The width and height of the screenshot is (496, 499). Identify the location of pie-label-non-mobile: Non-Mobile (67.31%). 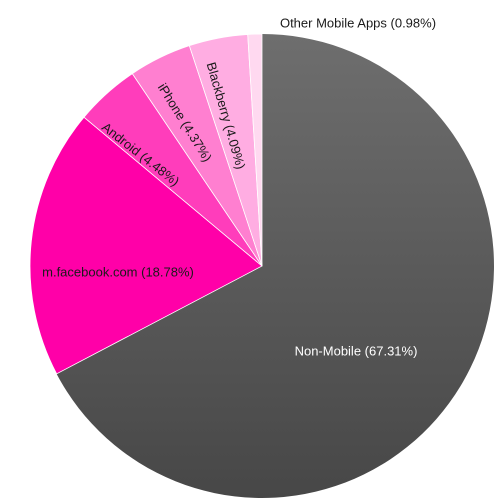
(356, 350).